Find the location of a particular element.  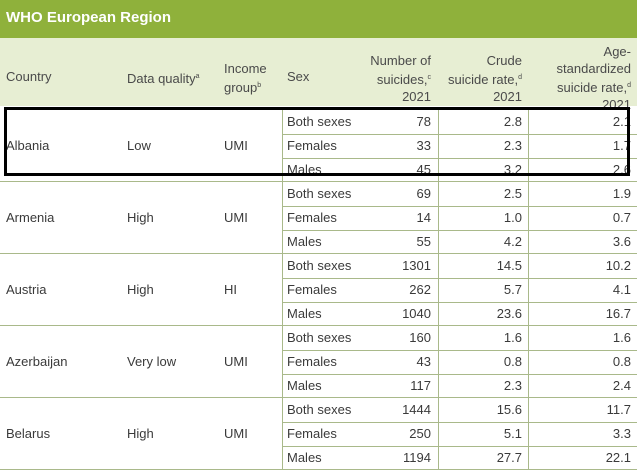

number-cell: 33 is located at coordinates (423, 145).